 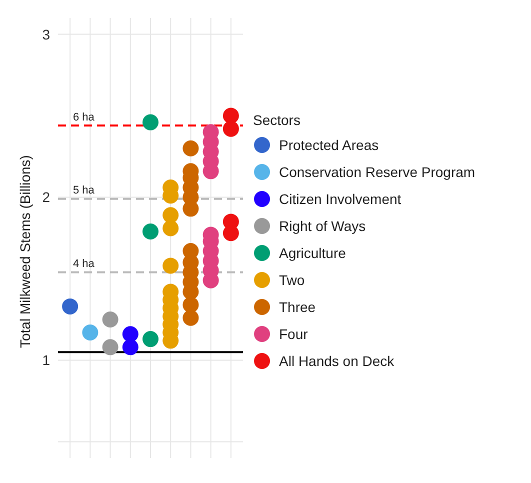 I want to click on y-tick-label: 3, so click(x=46, y=34).